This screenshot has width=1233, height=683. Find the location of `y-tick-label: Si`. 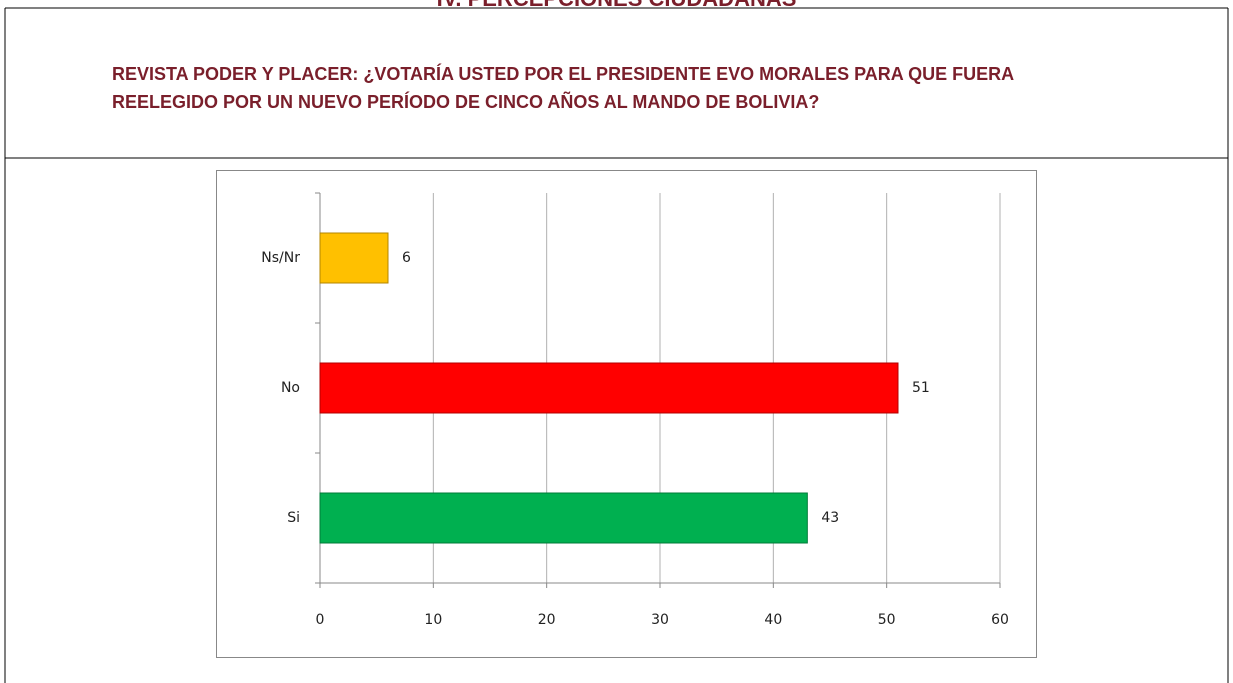

y-tick-label: Si is located at coordinates (293, 518).